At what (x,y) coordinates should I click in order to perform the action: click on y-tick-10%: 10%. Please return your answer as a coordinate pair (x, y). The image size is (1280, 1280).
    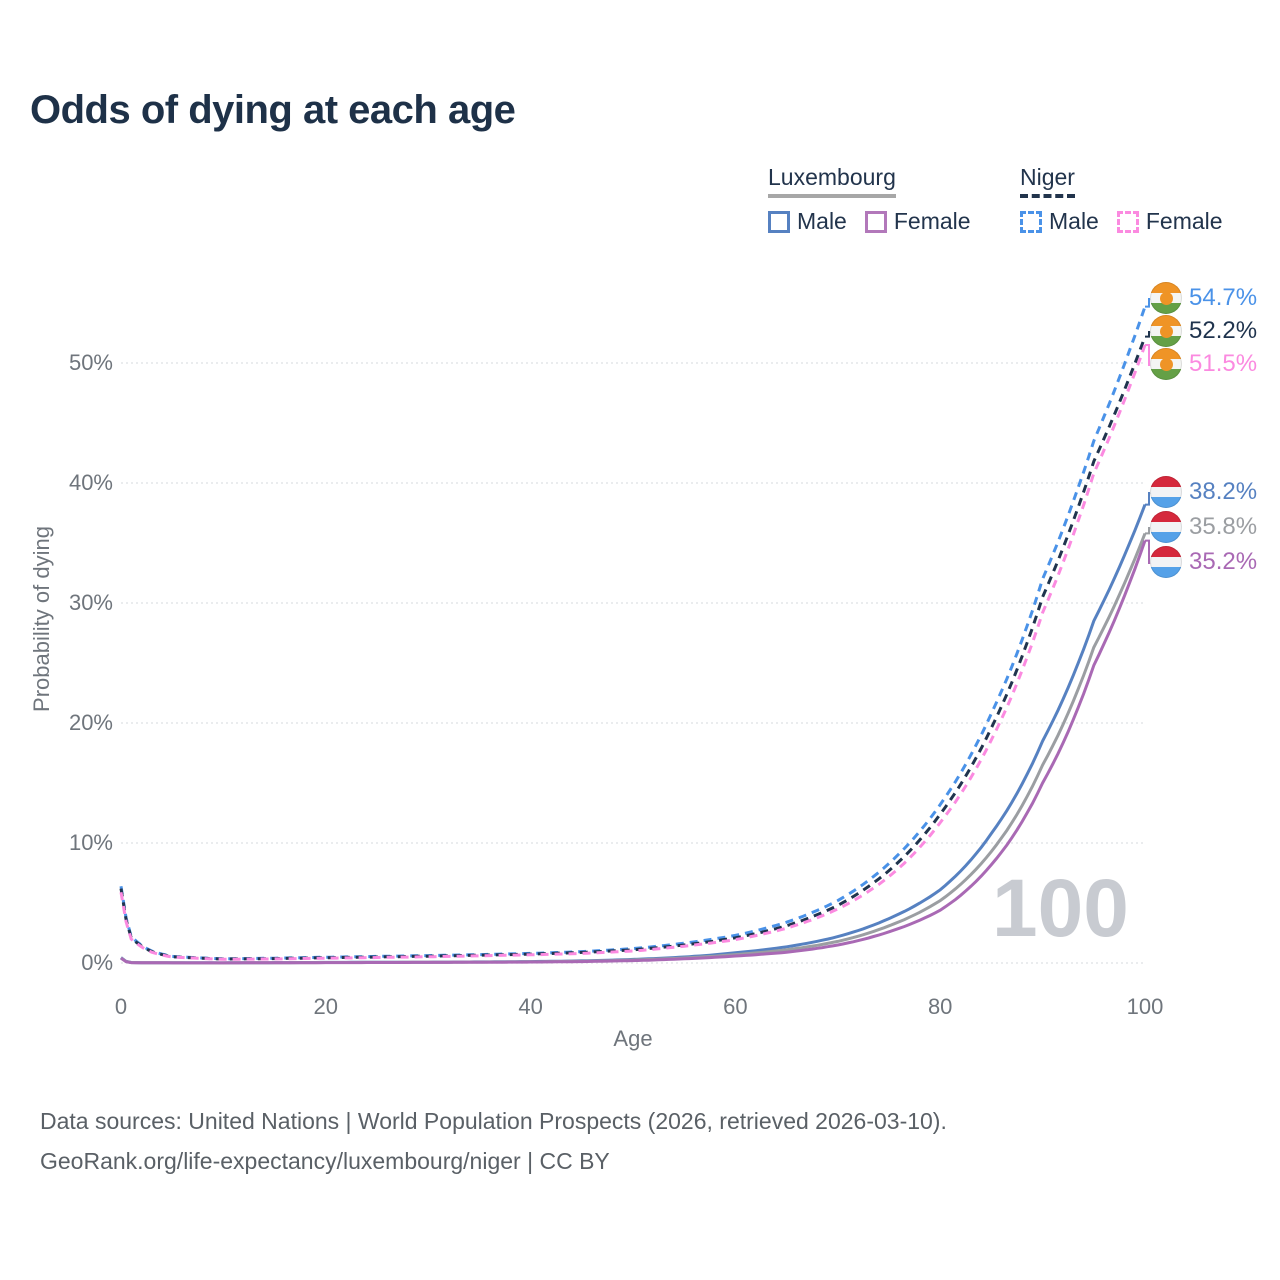
    Looking at the image, I should click on (90, 842).